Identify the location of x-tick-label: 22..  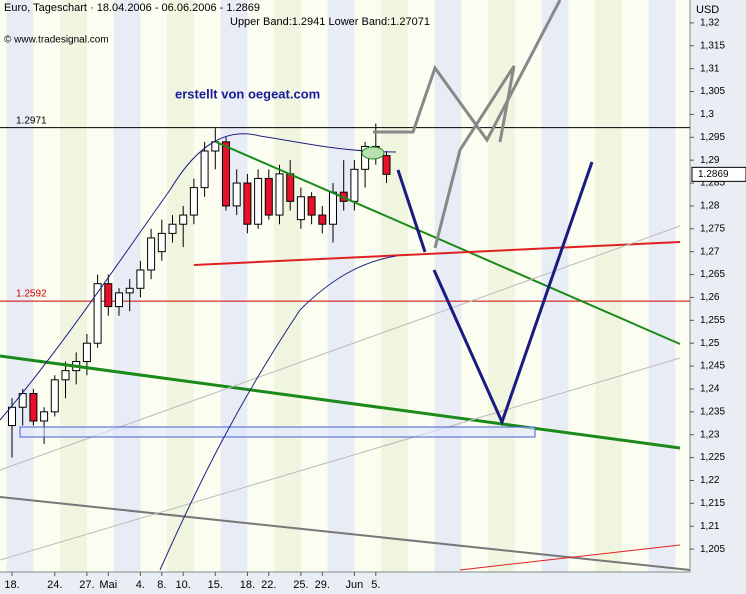
(268, 585).